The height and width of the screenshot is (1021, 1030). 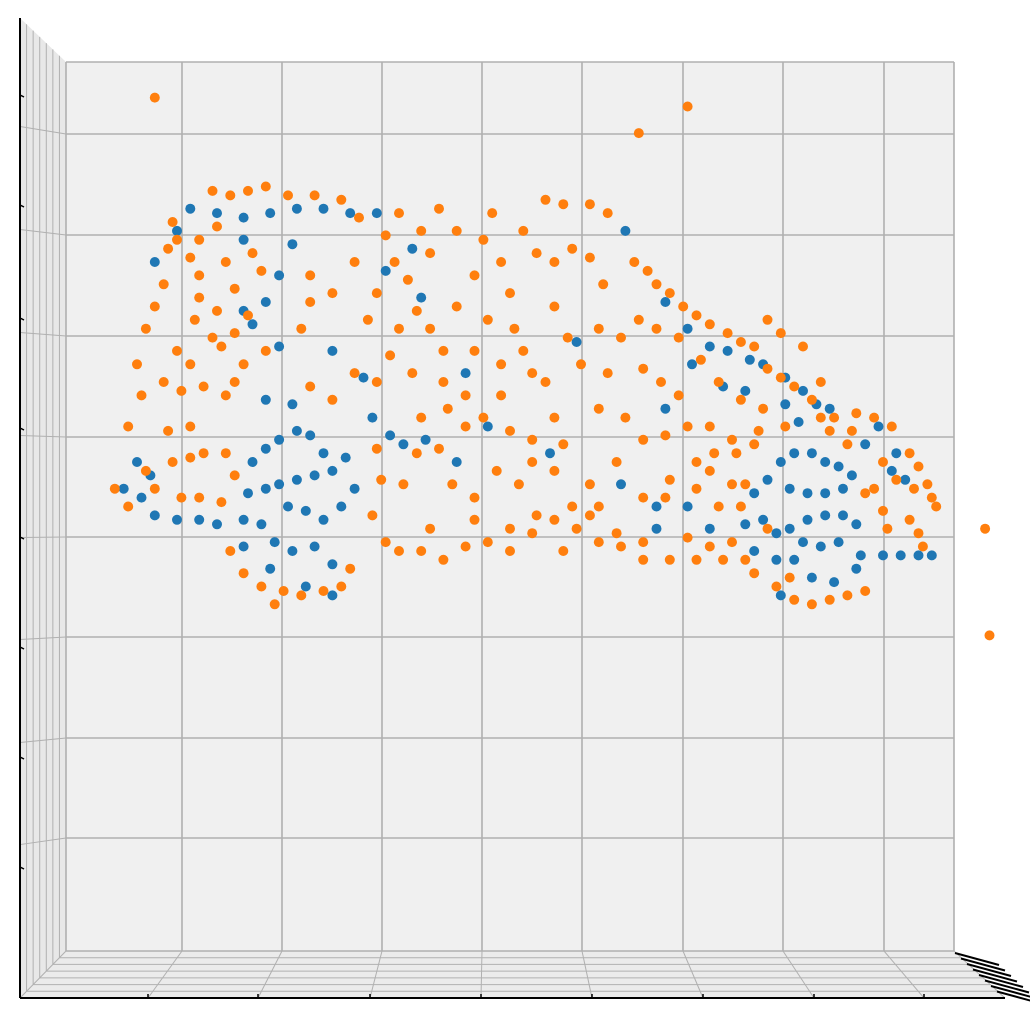 I want to click on floor-pane, so click(x=512, y=974).